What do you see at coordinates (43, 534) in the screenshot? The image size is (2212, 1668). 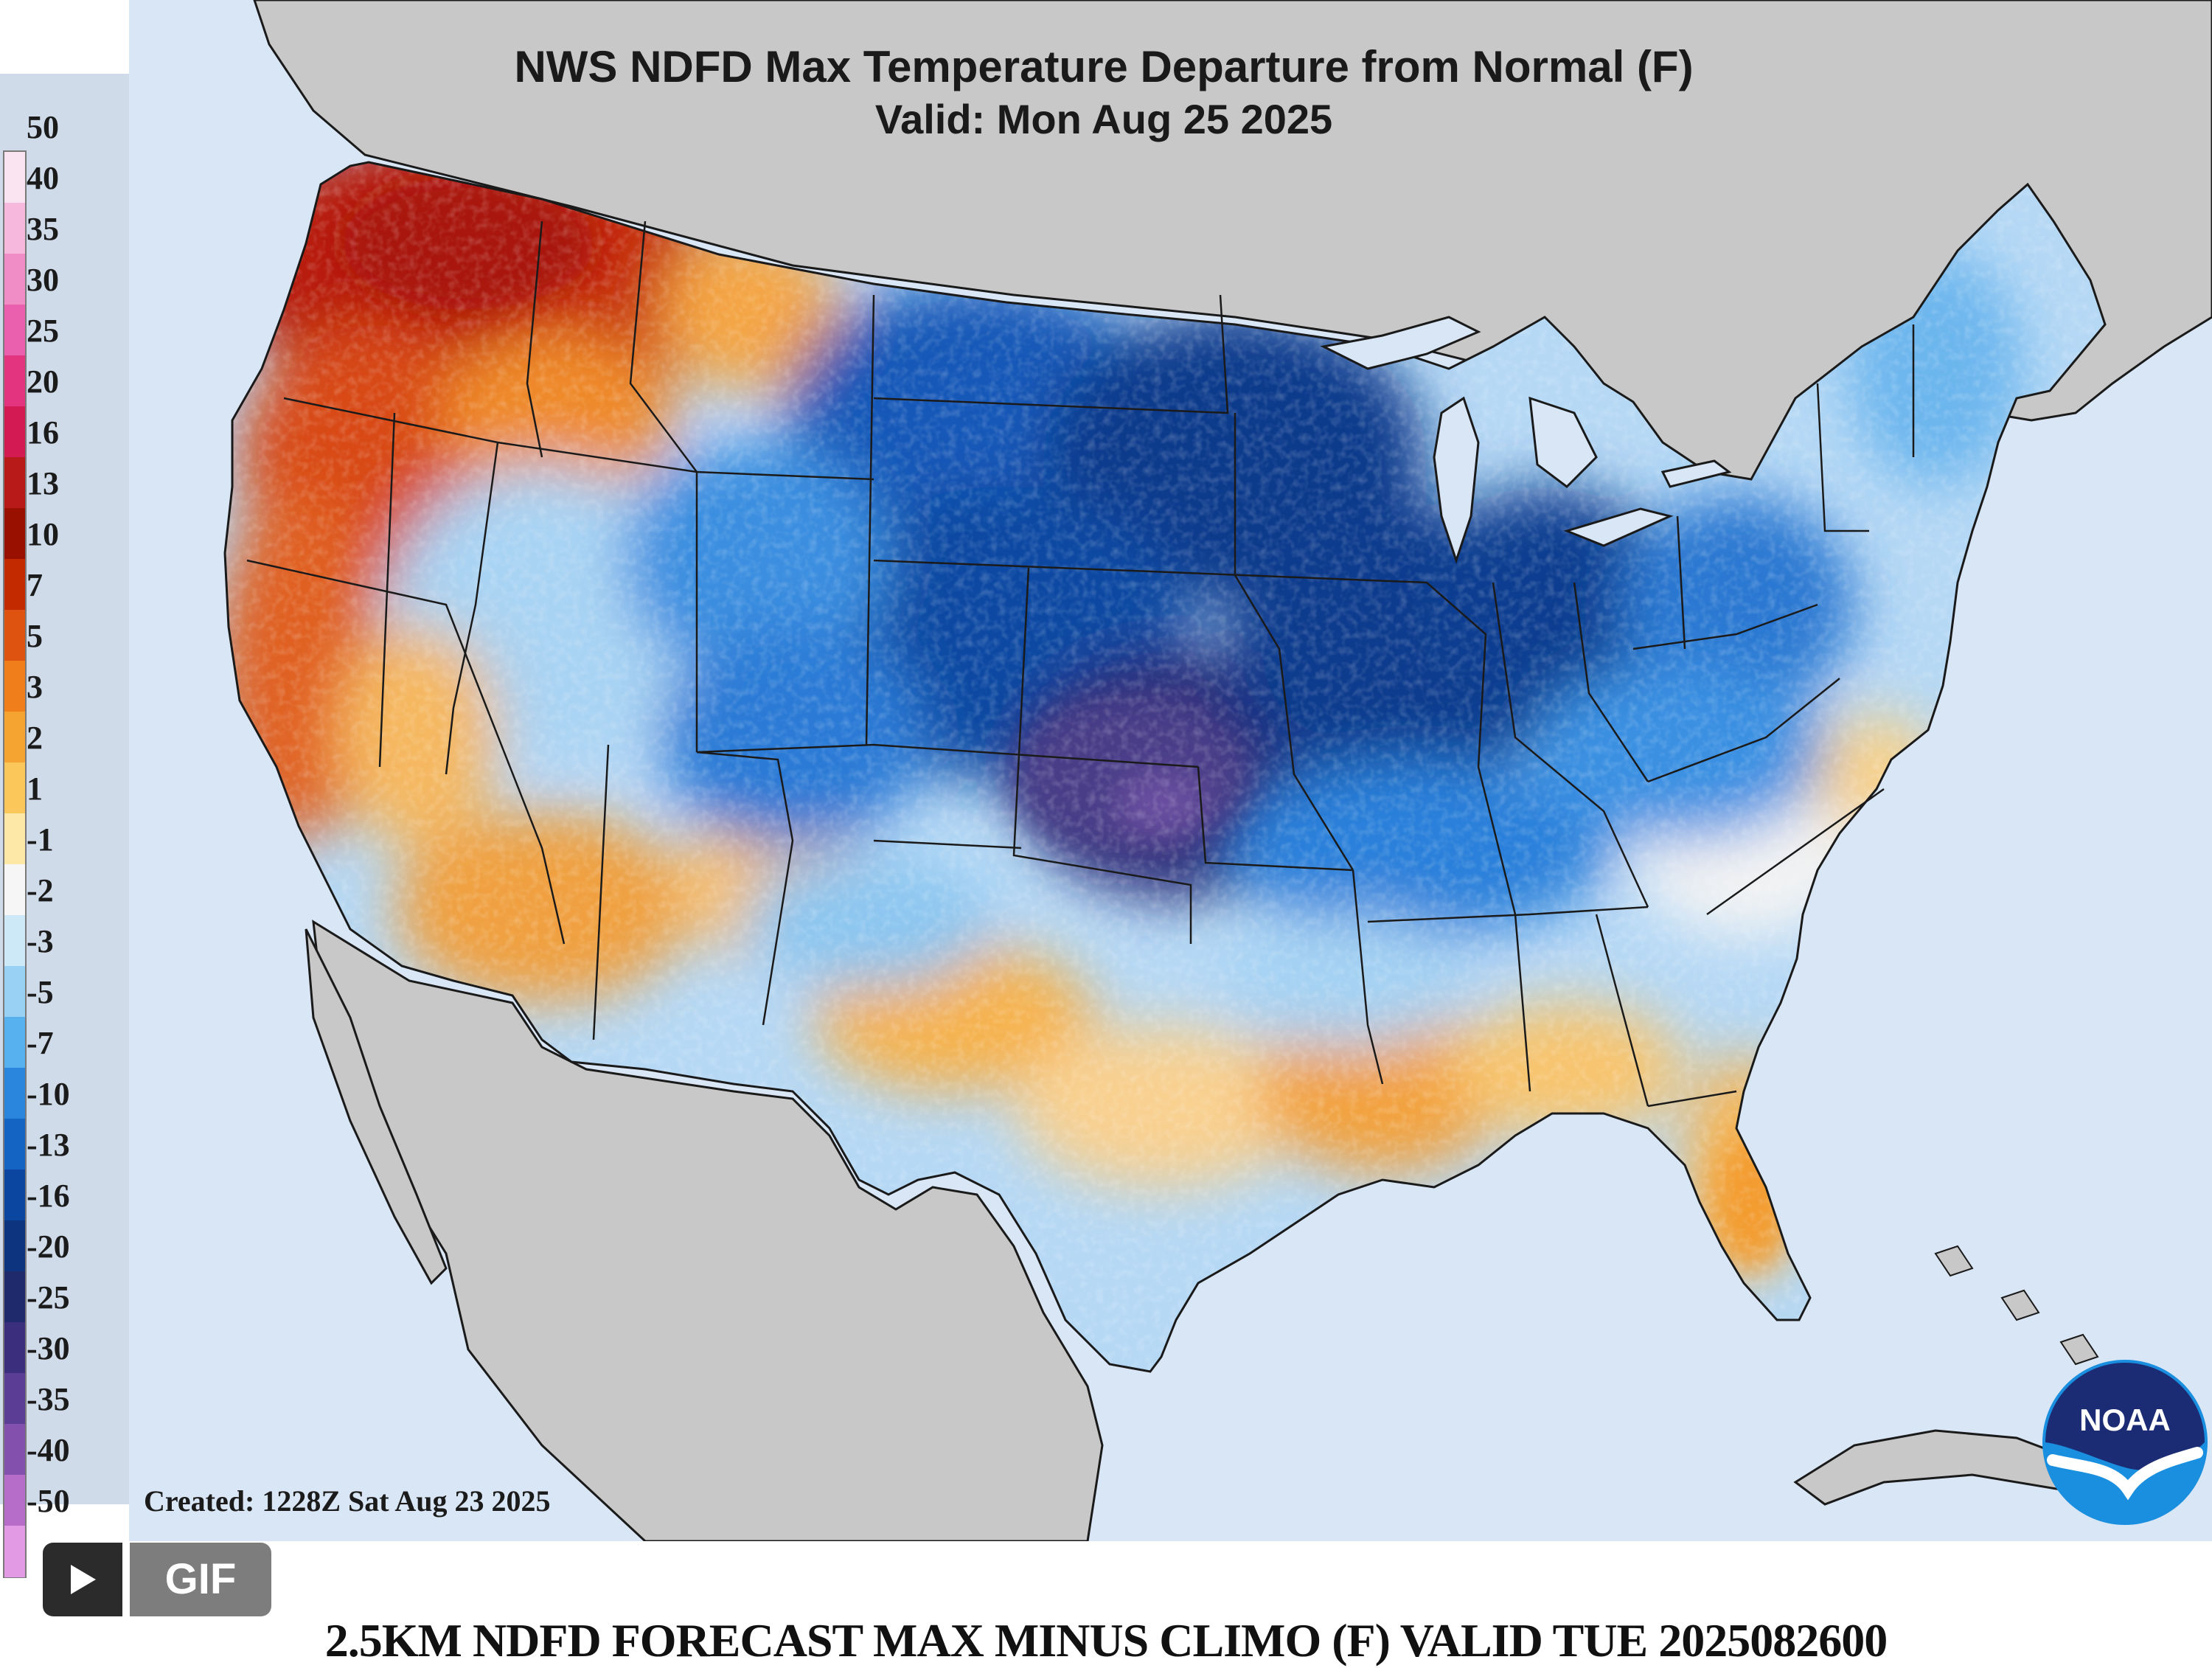 I see `legend-label: 10` at bounding box center [43, 534].